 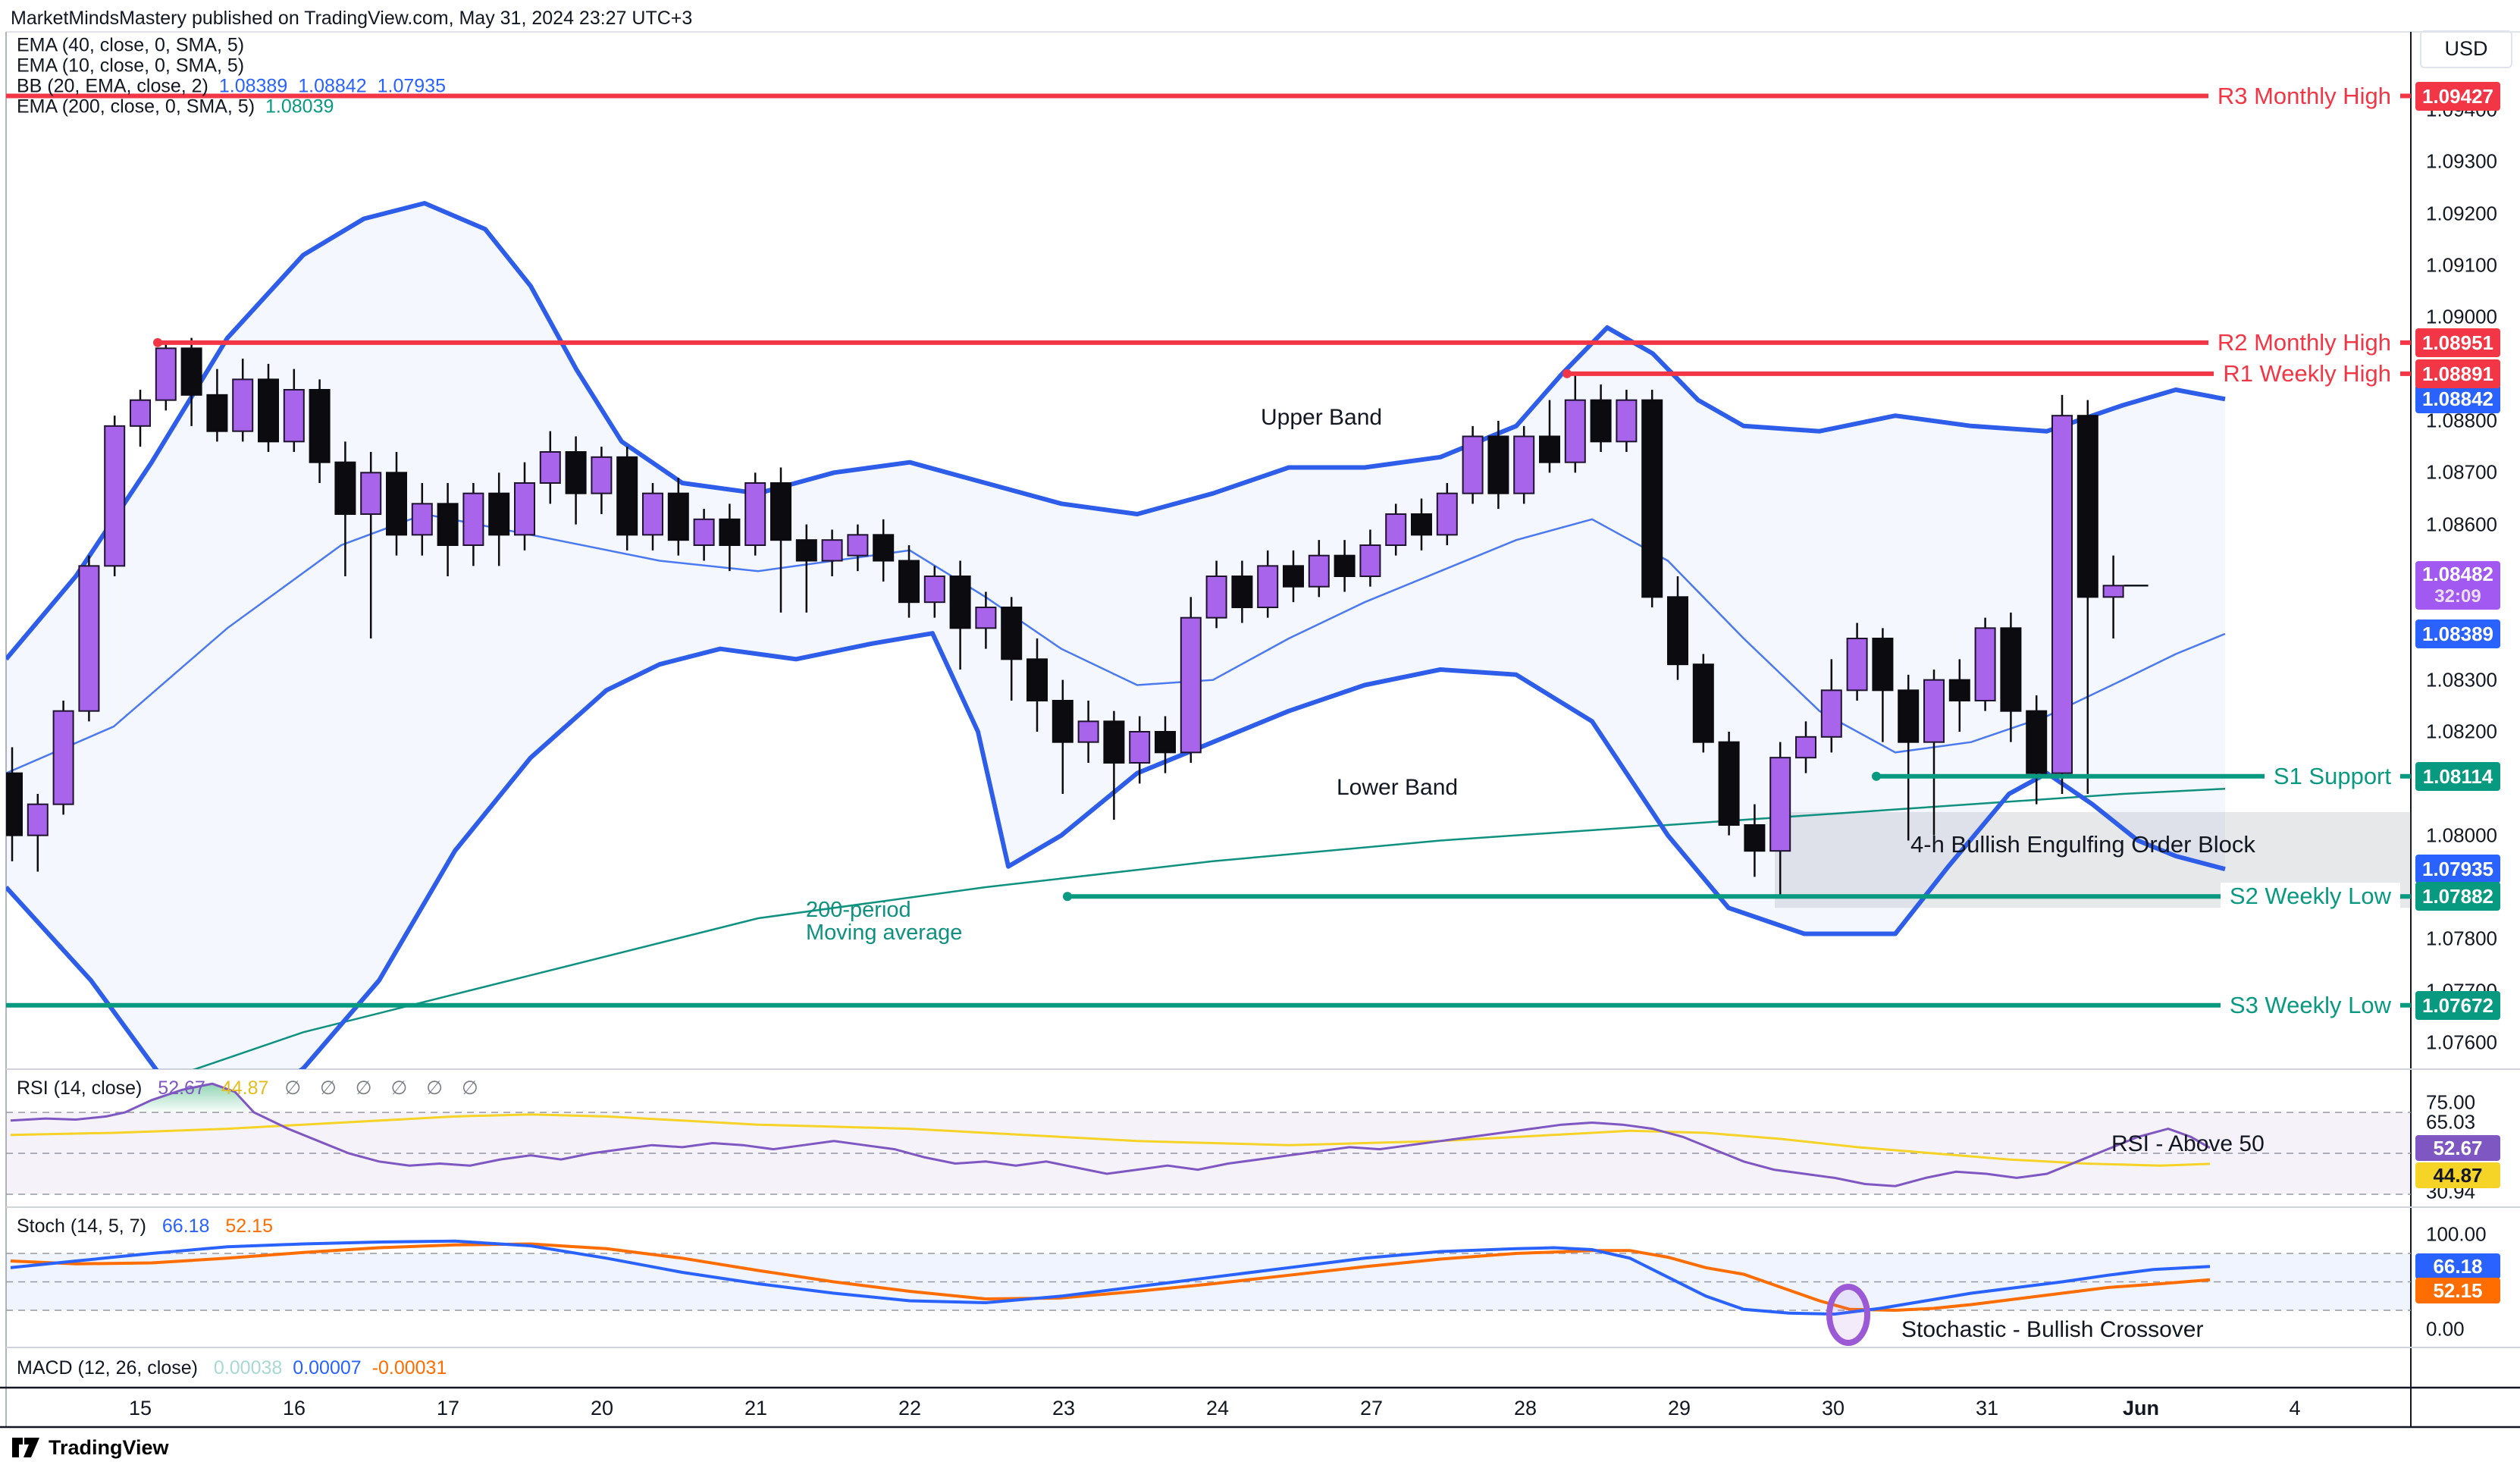 I want to click on time-label-Jun: Jun, so click(x=2141, y=1408).